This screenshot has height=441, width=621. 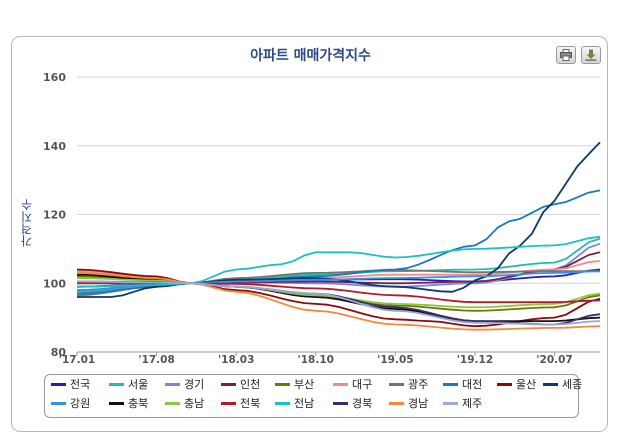 I want to click on legend-item-9: 세종, so click(x=562, y=385).